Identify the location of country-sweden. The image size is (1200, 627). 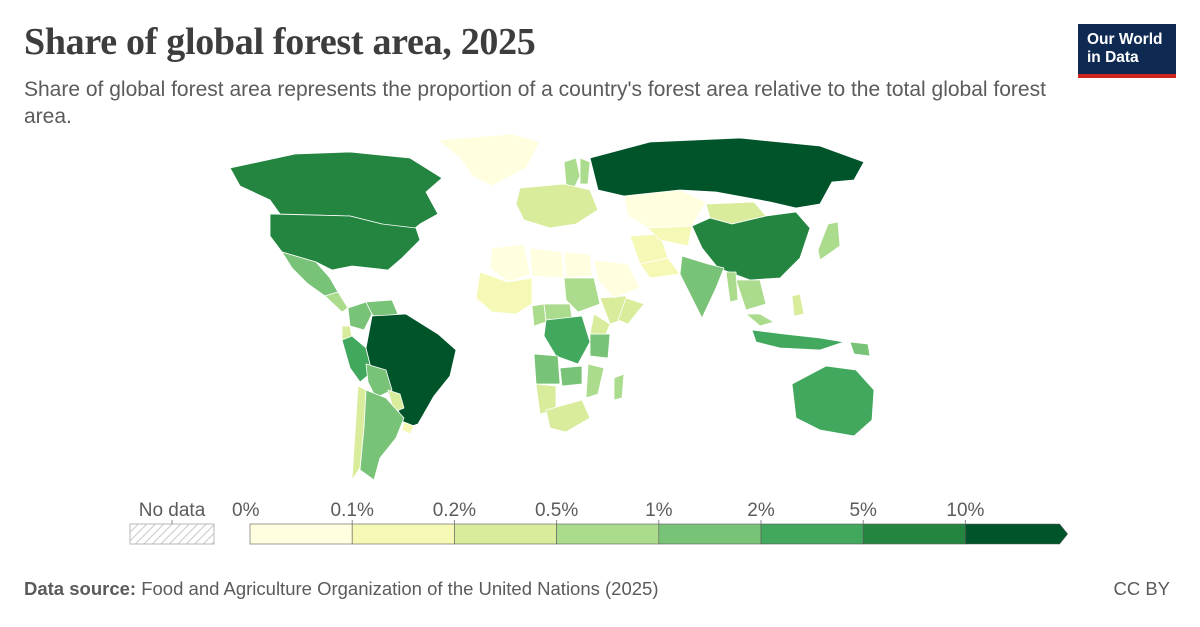
(572, 175).